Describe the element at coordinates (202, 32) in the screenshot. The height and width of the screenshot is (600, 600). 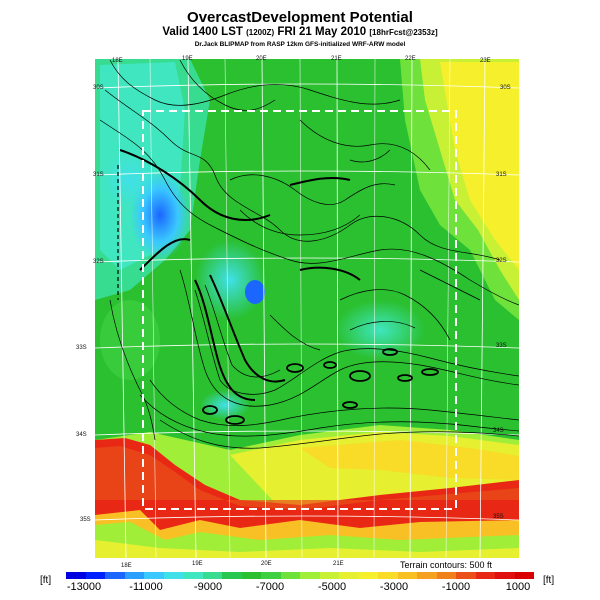
I see `valid-main: Valid 1400 LST` at that location.